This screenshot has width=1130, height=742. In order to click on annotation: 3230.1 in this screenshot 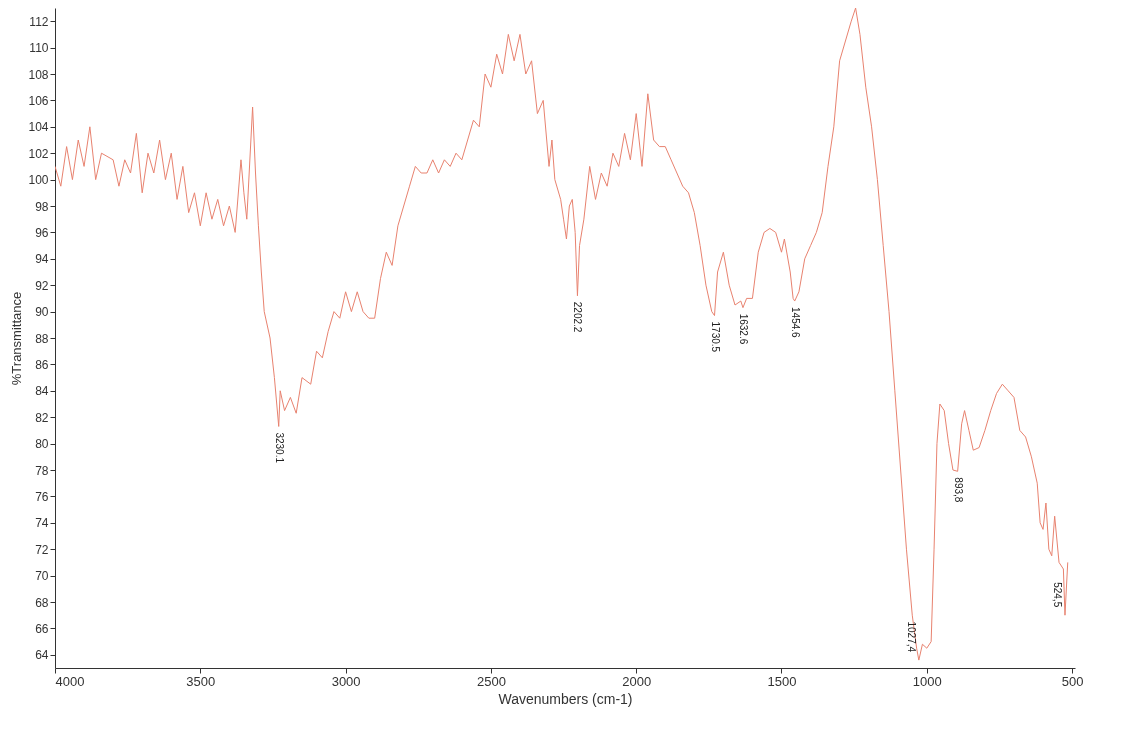, I will do `click(279, 448)`.